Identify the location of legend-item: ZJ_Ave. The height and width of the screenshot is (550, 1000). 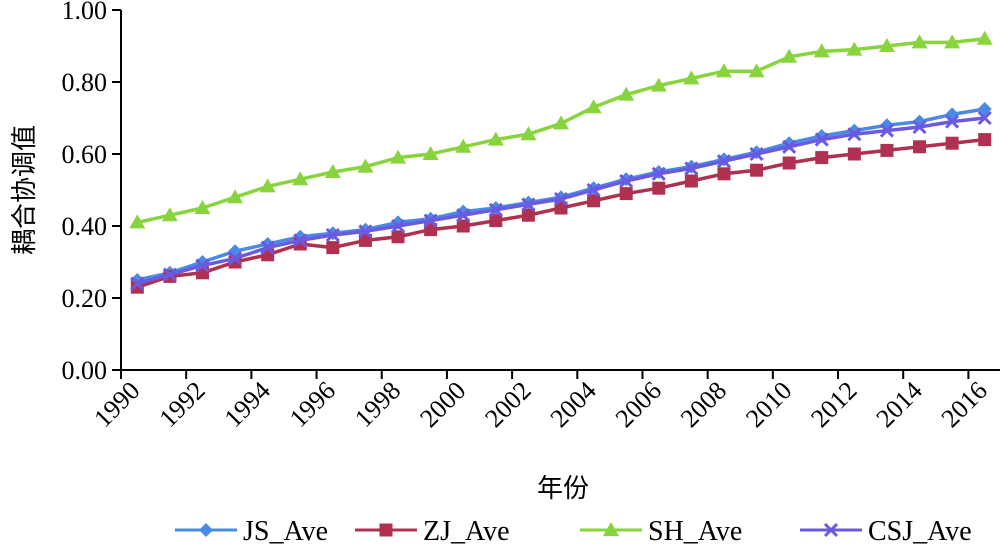
(432, 531).